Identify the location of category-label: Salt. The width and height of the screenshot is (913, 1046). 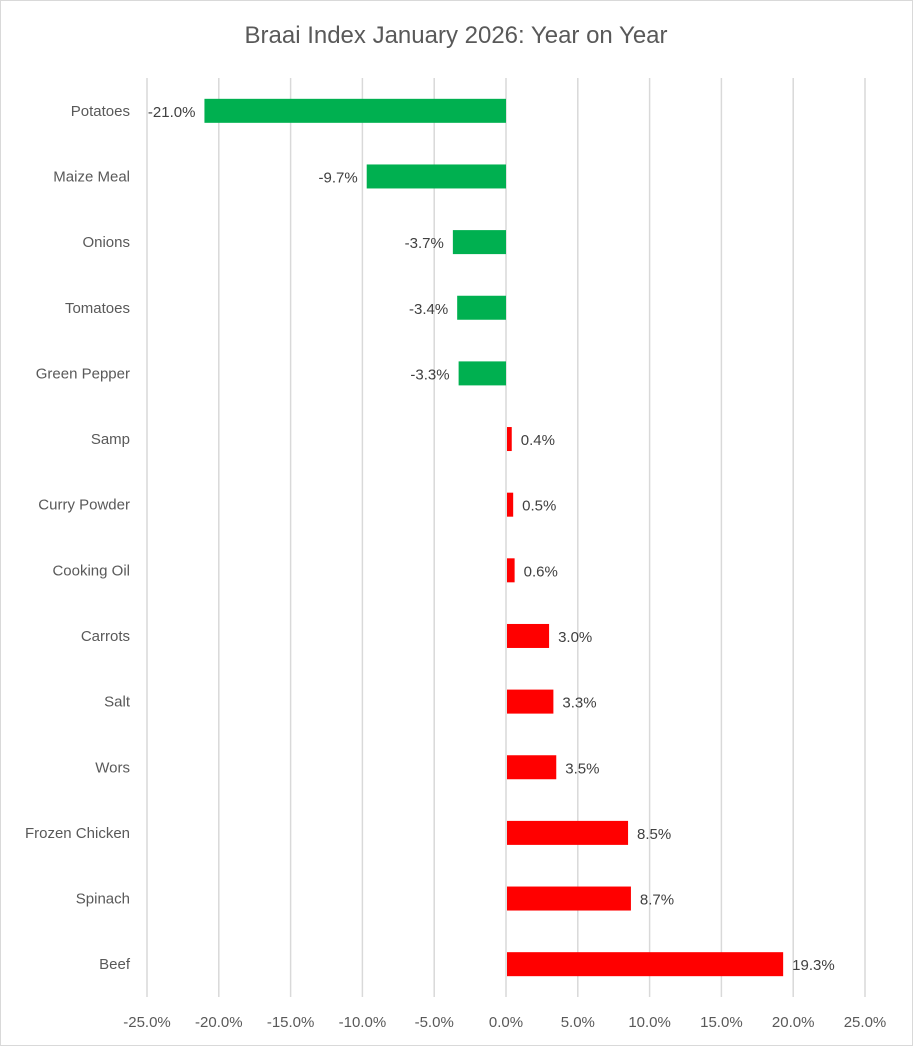
(117, 702).